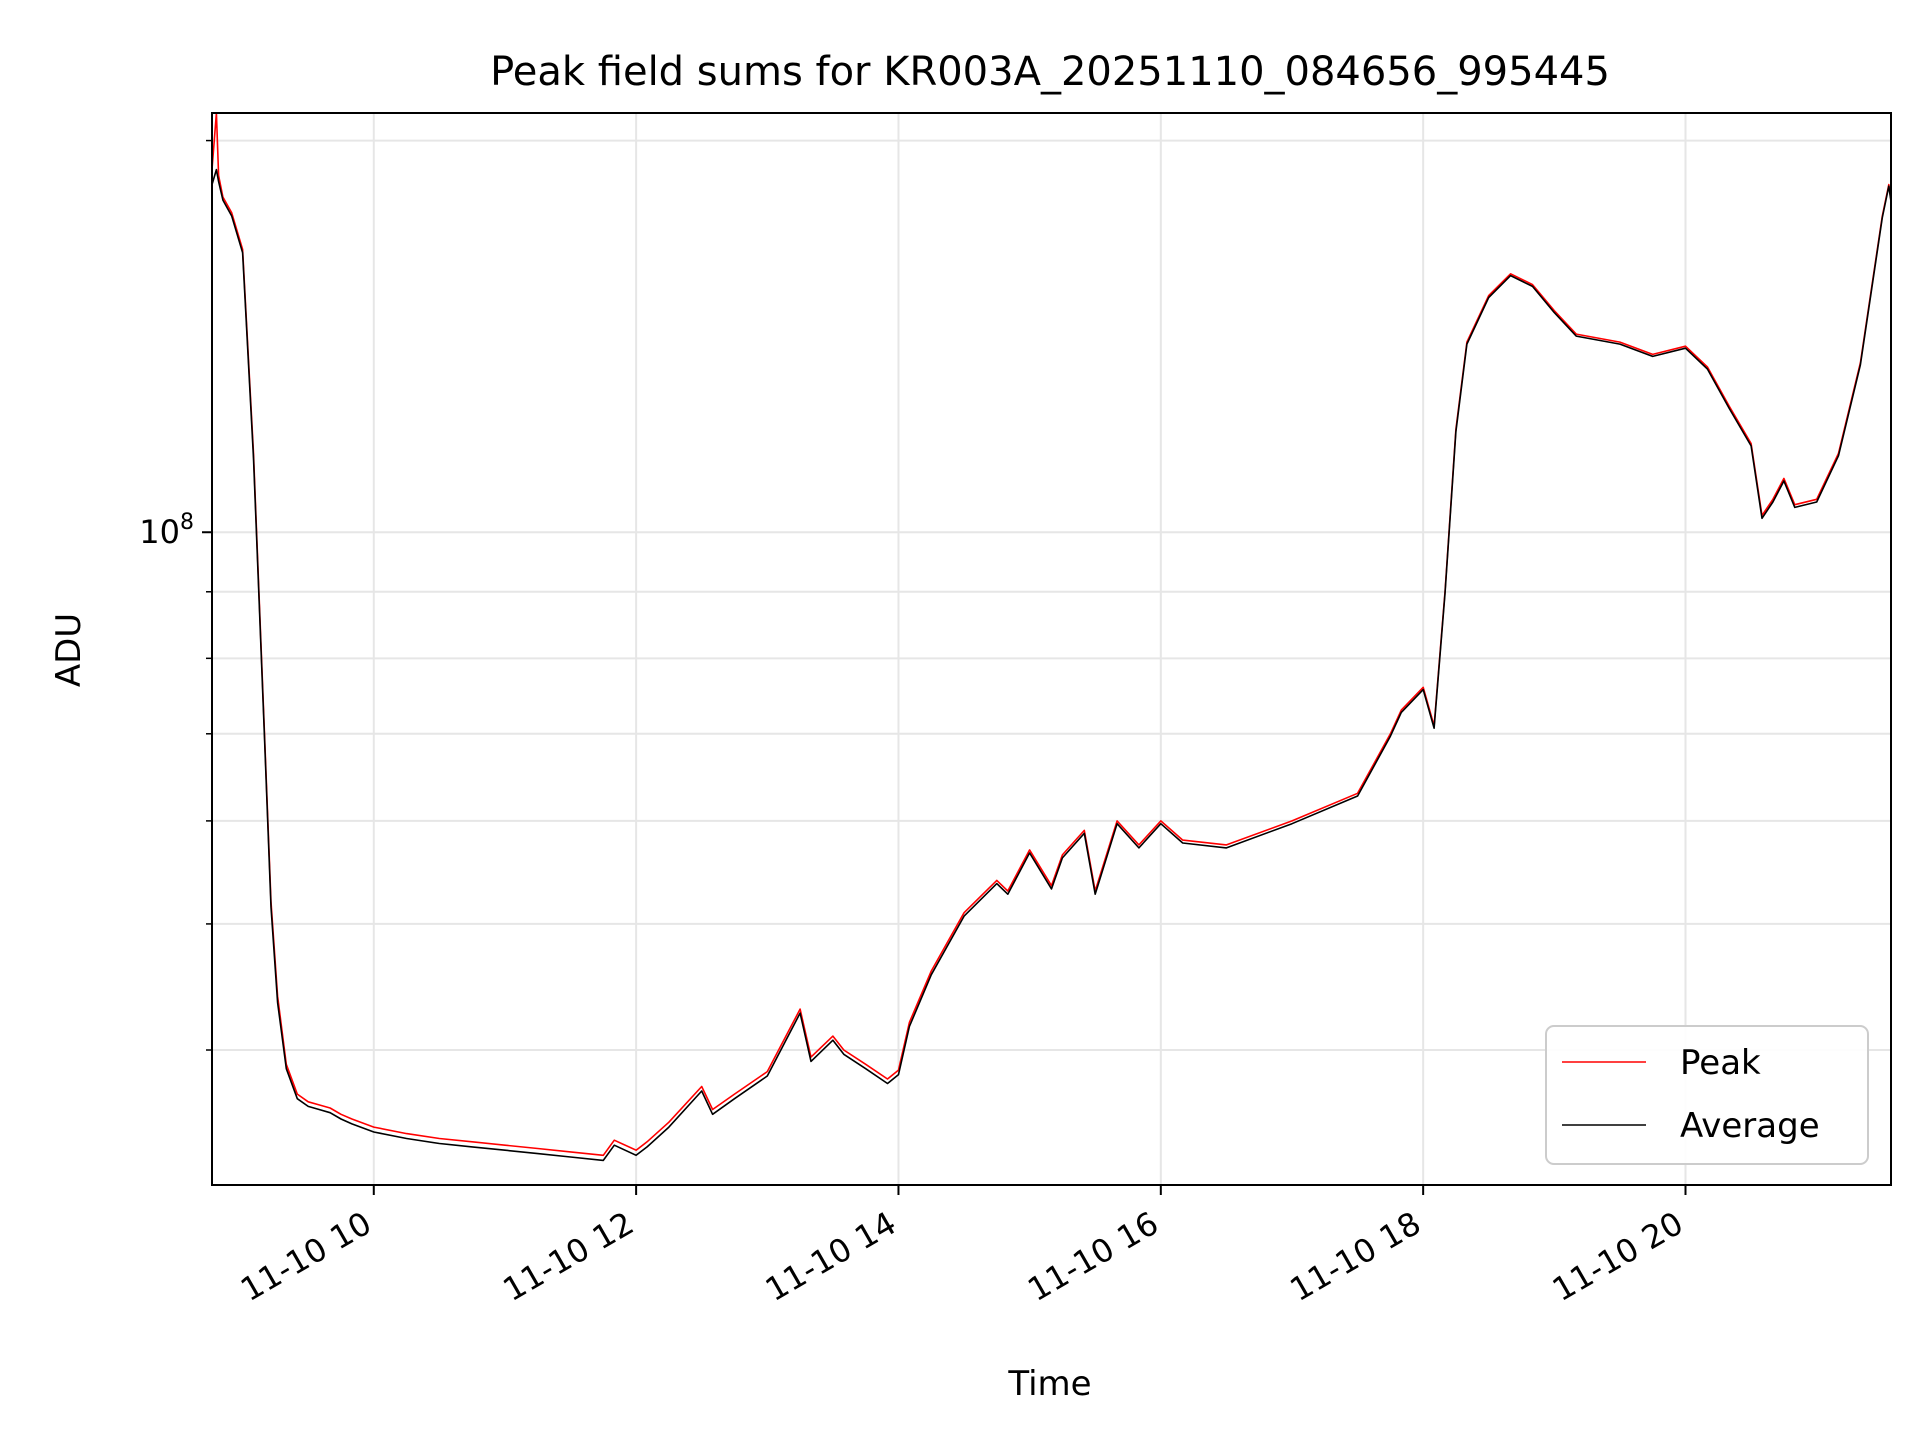 The width and height of the screenshot is (1920, 1440). Describe the element at coordinates (1750, 1126) in the screenshot. I see `legend-label-average: Average` at that location.